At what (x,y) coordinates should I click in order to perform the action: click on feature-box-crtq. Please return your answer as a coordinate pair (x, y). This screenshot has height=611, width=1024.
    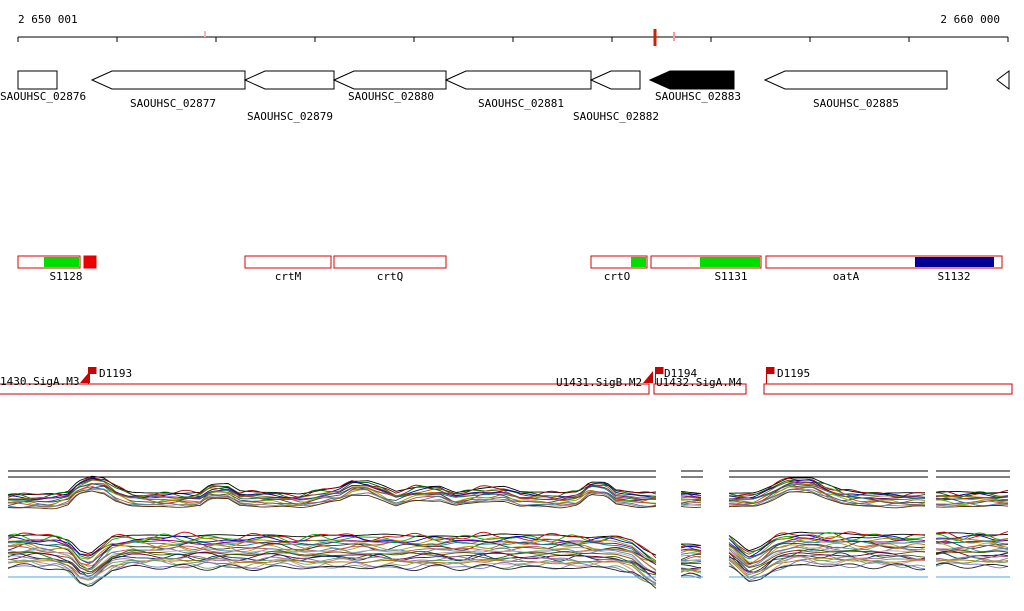
    Looking at the image, I should click on (390, 262).